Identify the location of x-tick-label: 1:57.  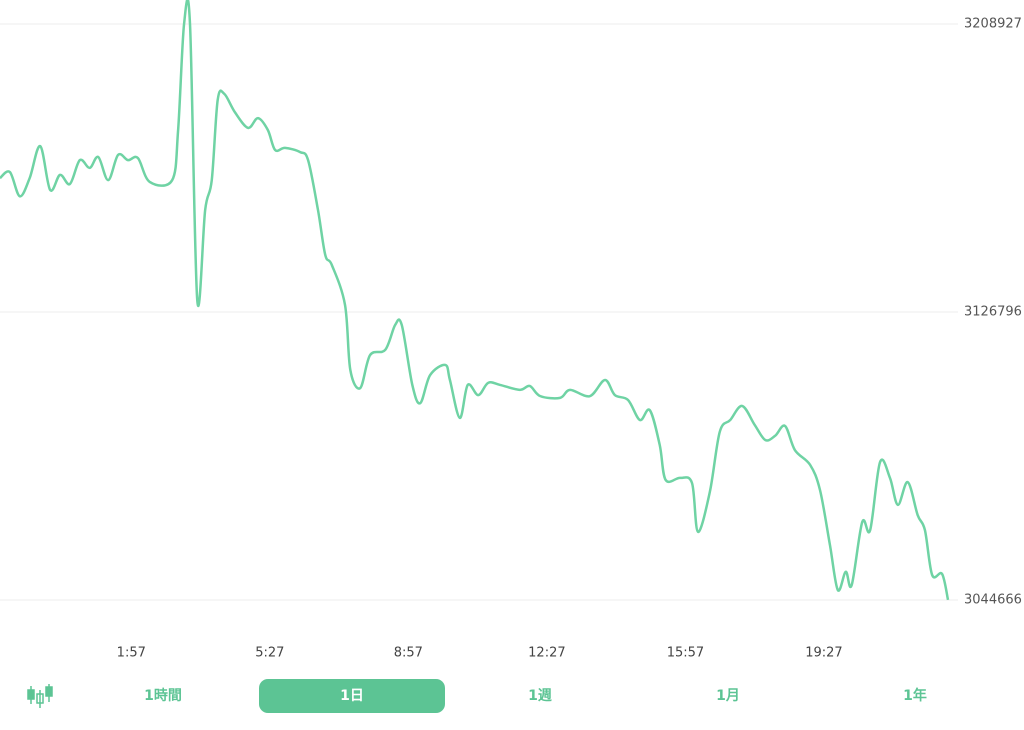
(131, 653).